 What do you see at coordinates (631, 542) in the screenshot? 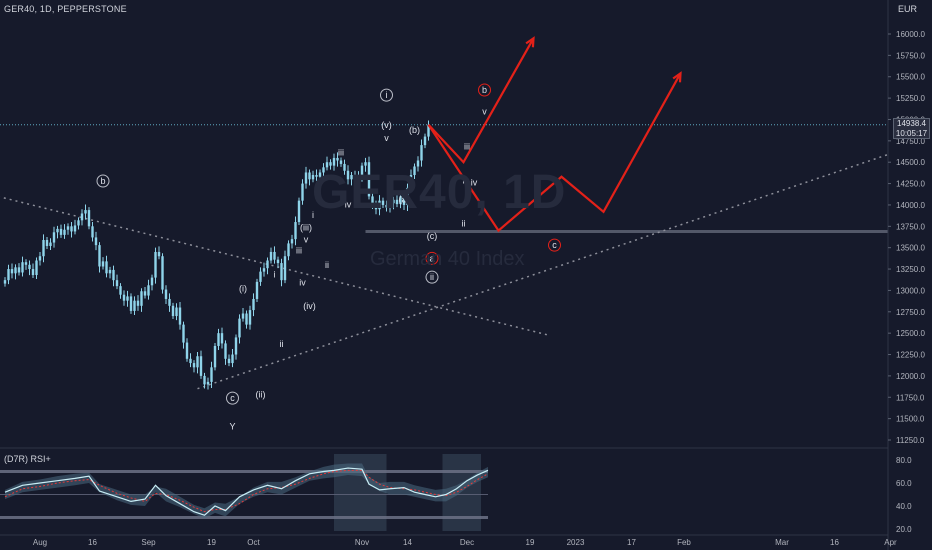
I see `time-tick-label: 17` at bounding box center [631, 542].